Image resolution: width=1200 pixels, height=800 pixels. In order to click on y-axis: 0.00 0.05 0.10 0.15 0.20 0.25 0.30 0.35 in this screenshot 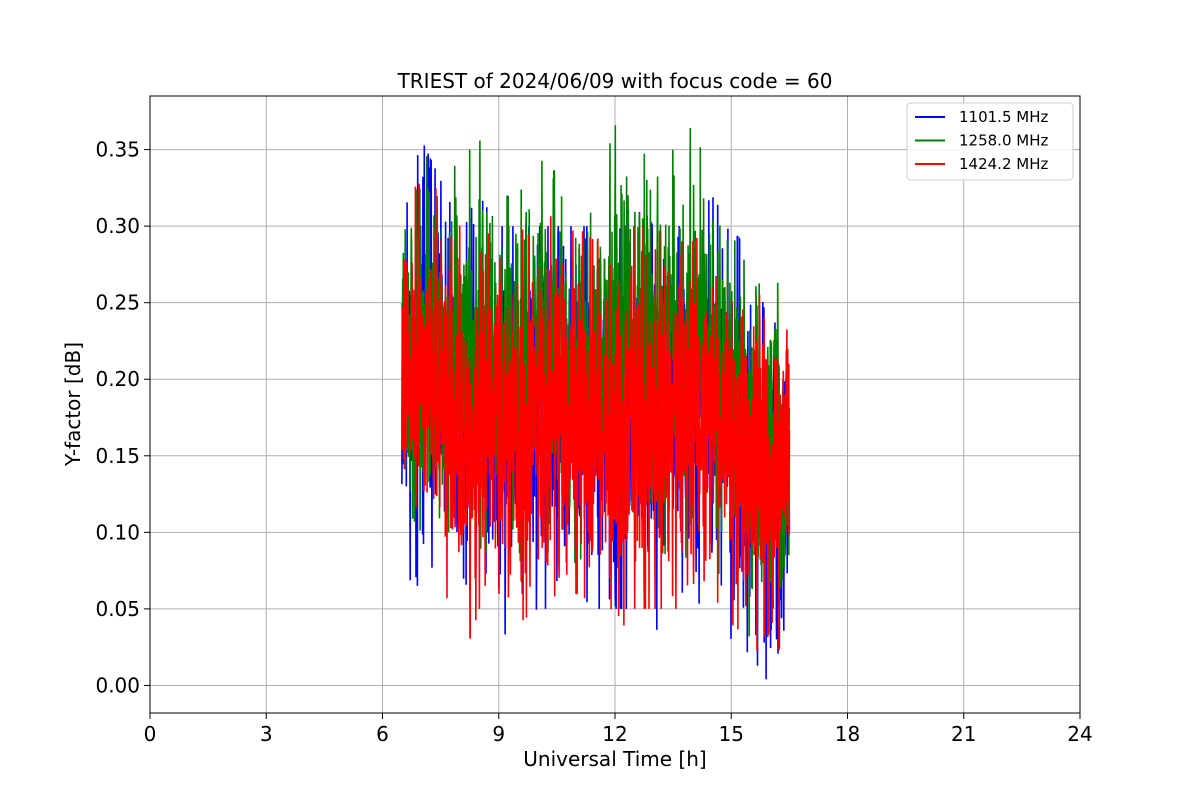, I will do `click(122, 417)`.